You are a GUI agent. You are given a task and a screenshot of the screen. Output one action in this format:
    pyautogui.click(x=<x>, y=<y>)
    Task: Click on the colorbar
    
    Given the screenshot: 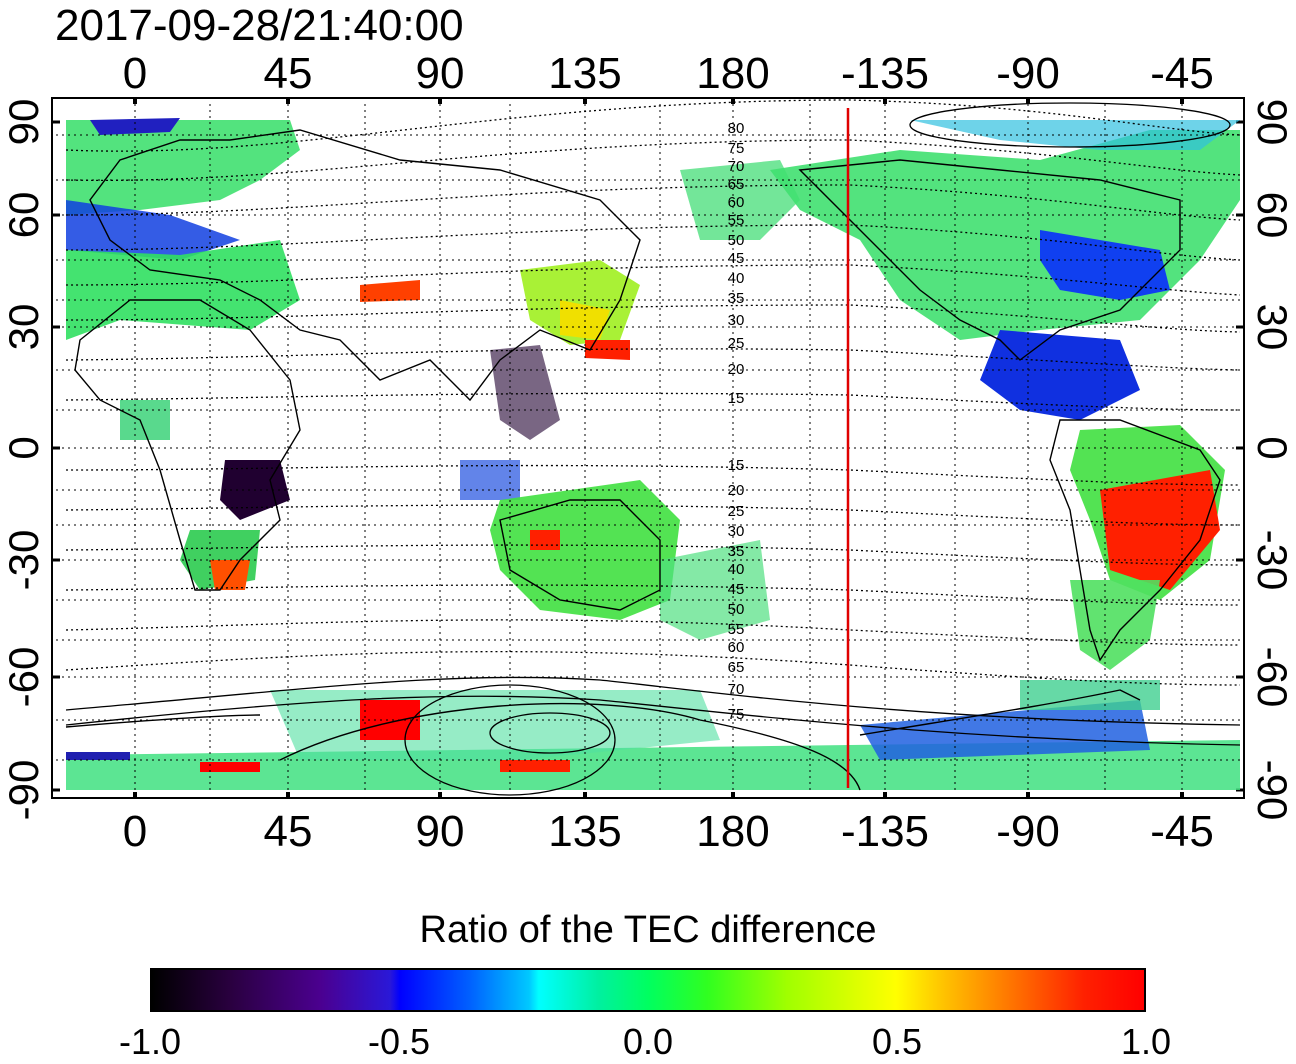 What is the action you would take?
    pyautogui.click(x=648, y=990)
    